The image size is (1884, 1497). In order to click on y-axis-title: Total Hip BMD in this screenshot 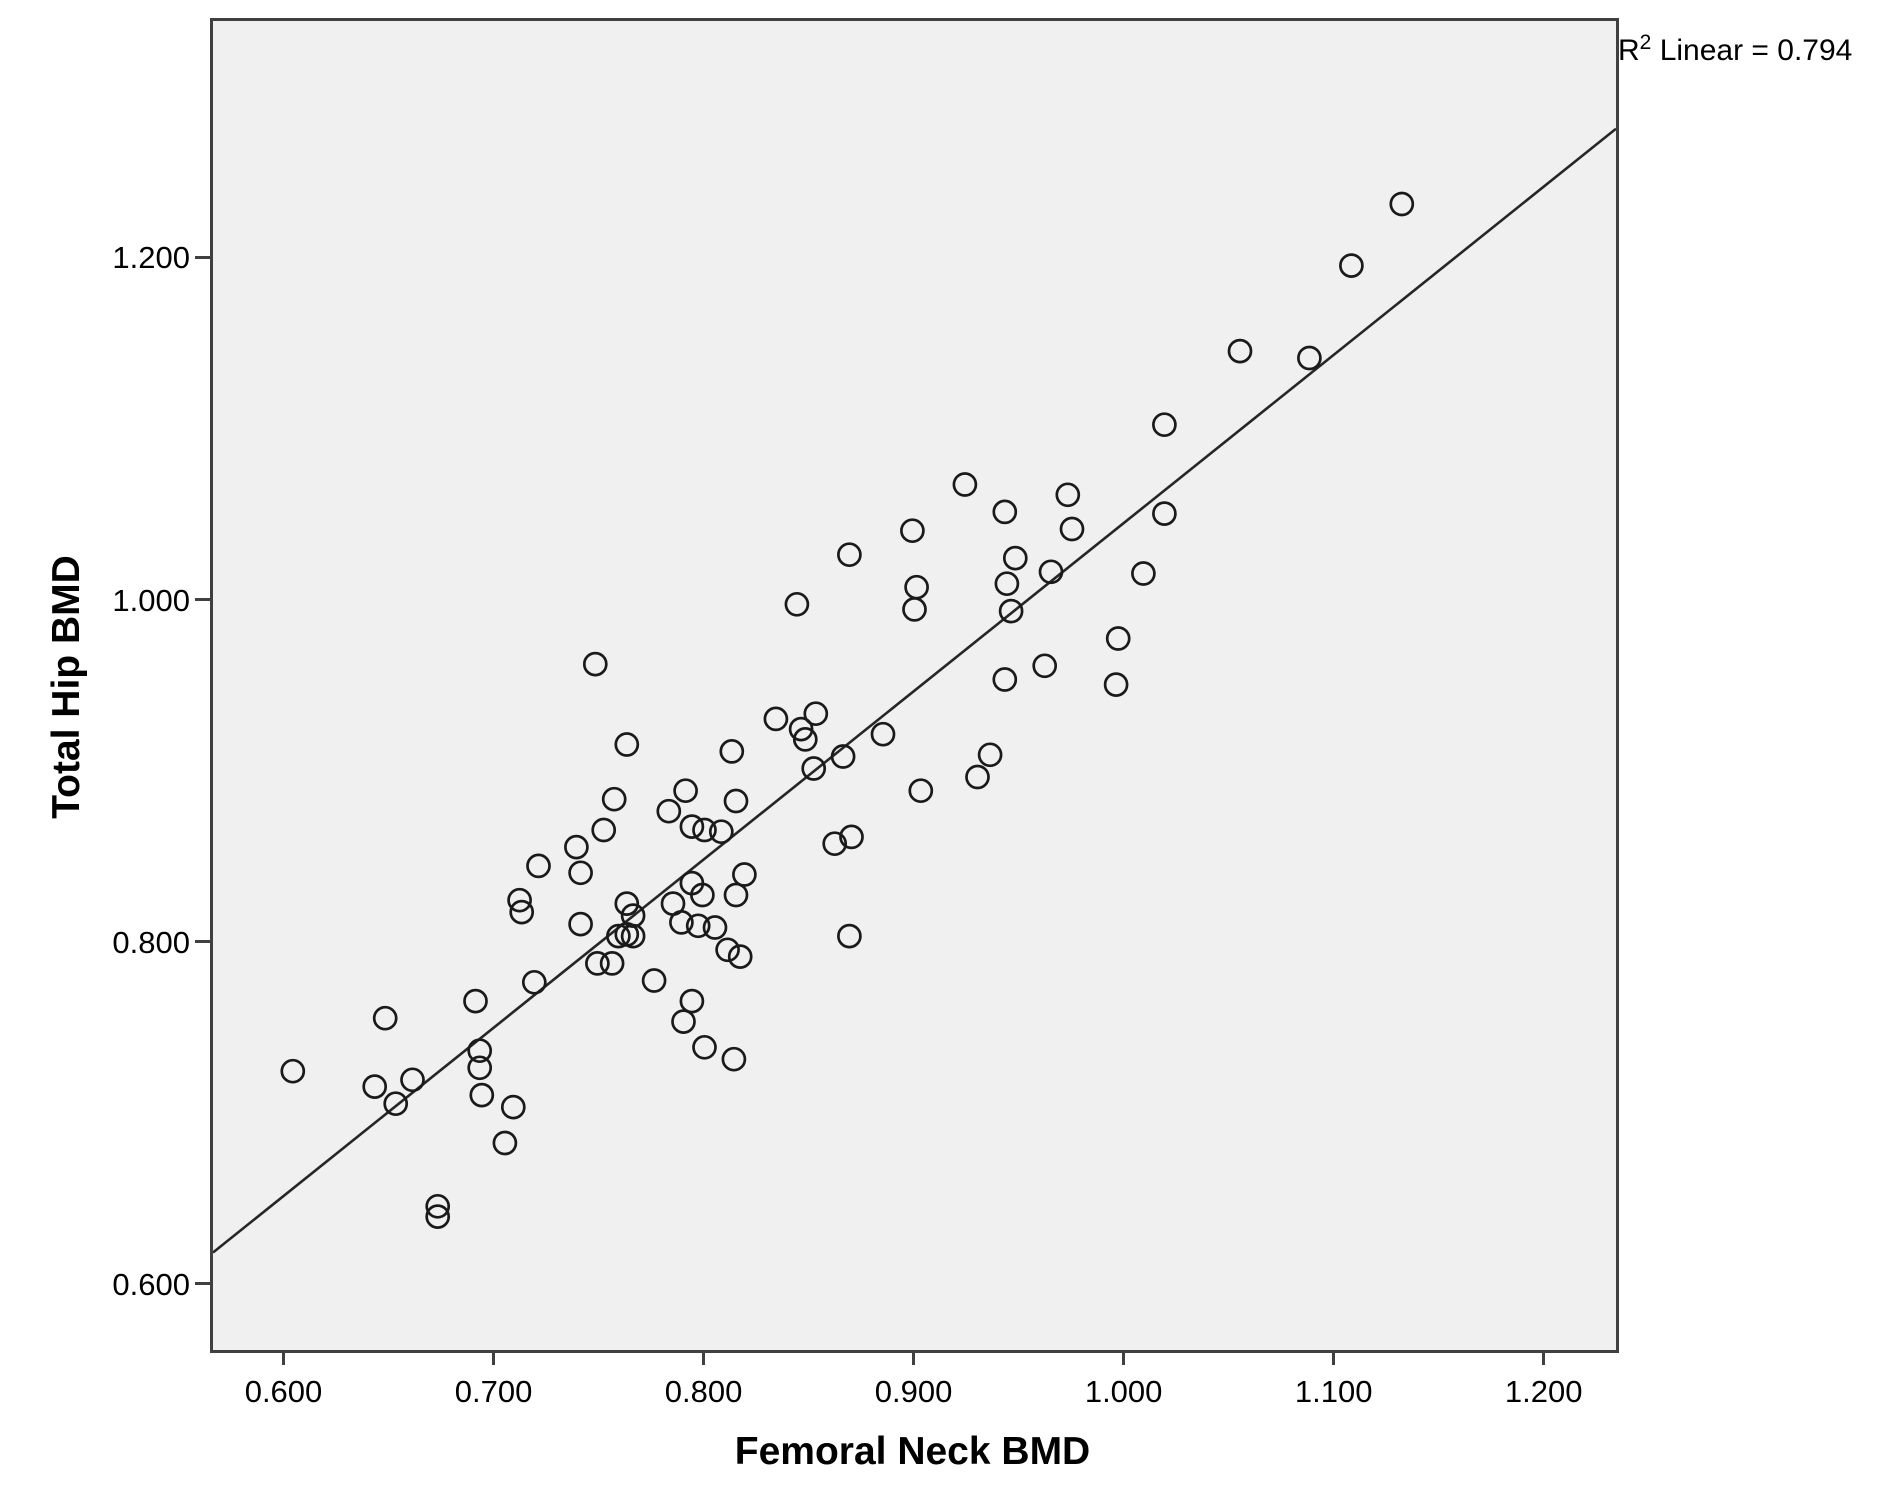, I will do `click(66, 687)`.